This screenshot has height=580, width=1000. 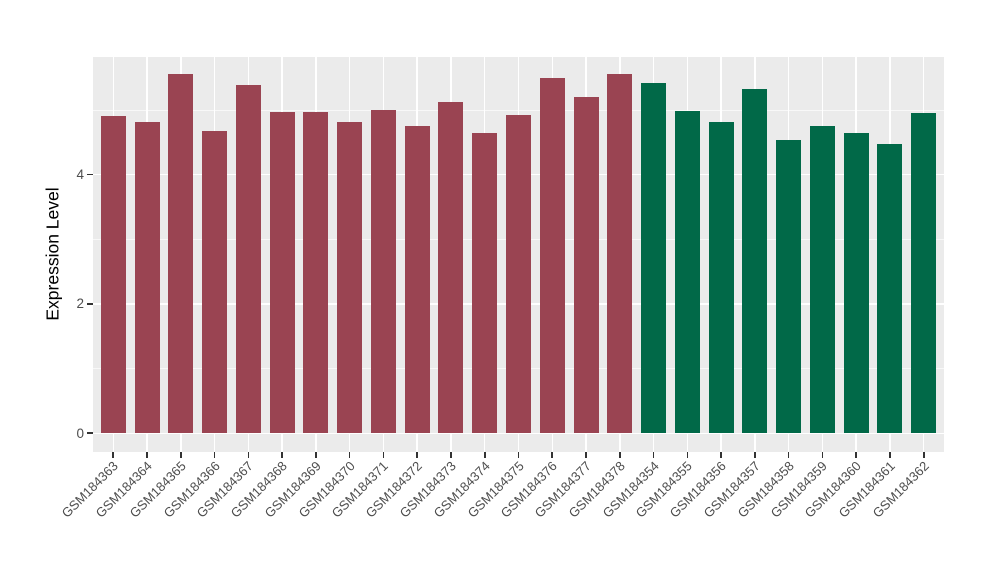 What do you see at coordinates (518, 110) in the screenshot?
I see `gridline-minor` at bounding box center [518, 110].